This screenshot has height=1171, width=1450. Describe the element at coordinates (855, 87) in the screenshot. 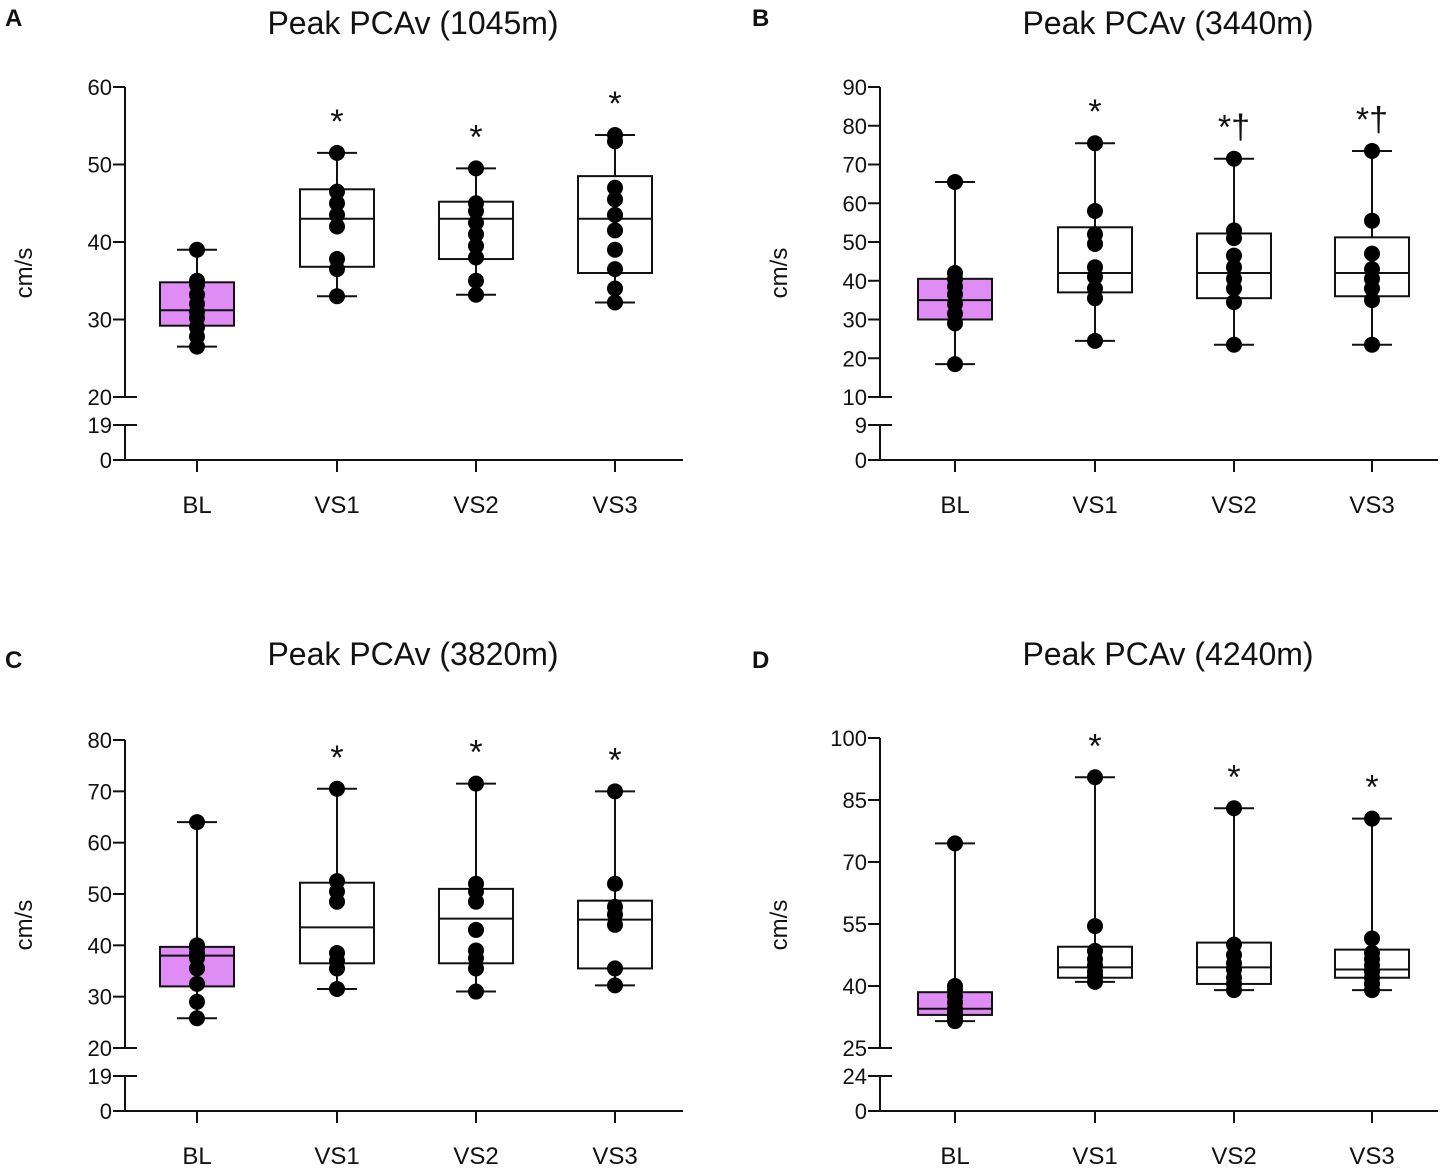

I see `y-tick-label: 90` at that location.